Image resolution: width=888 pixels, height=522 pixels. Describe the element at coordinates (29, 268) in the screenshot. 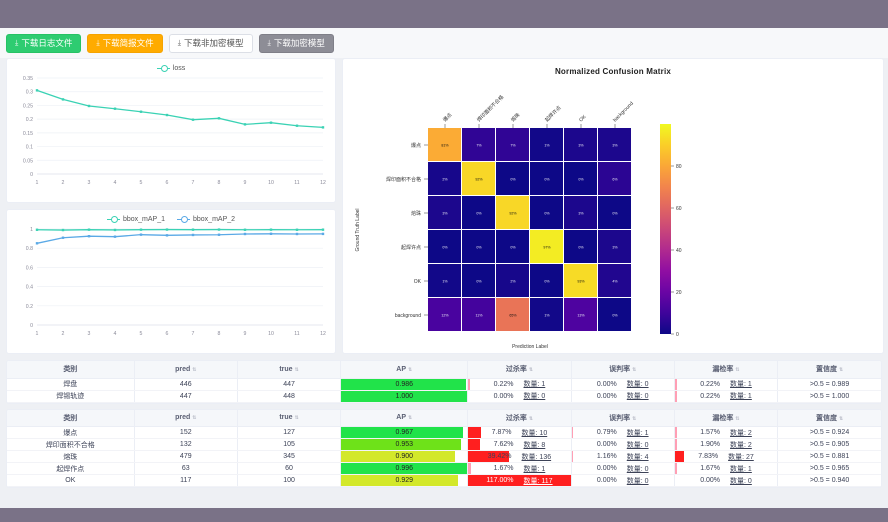

I see `svg-text: 0.6` at that location.